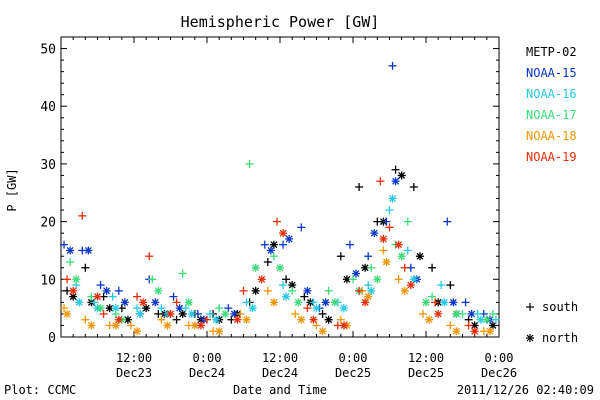 The width and height of the screenshot is (600, 400). Describe the element at coordinates (48, 165) in the screenshot. I see `y-tick-label: 30` at that location.